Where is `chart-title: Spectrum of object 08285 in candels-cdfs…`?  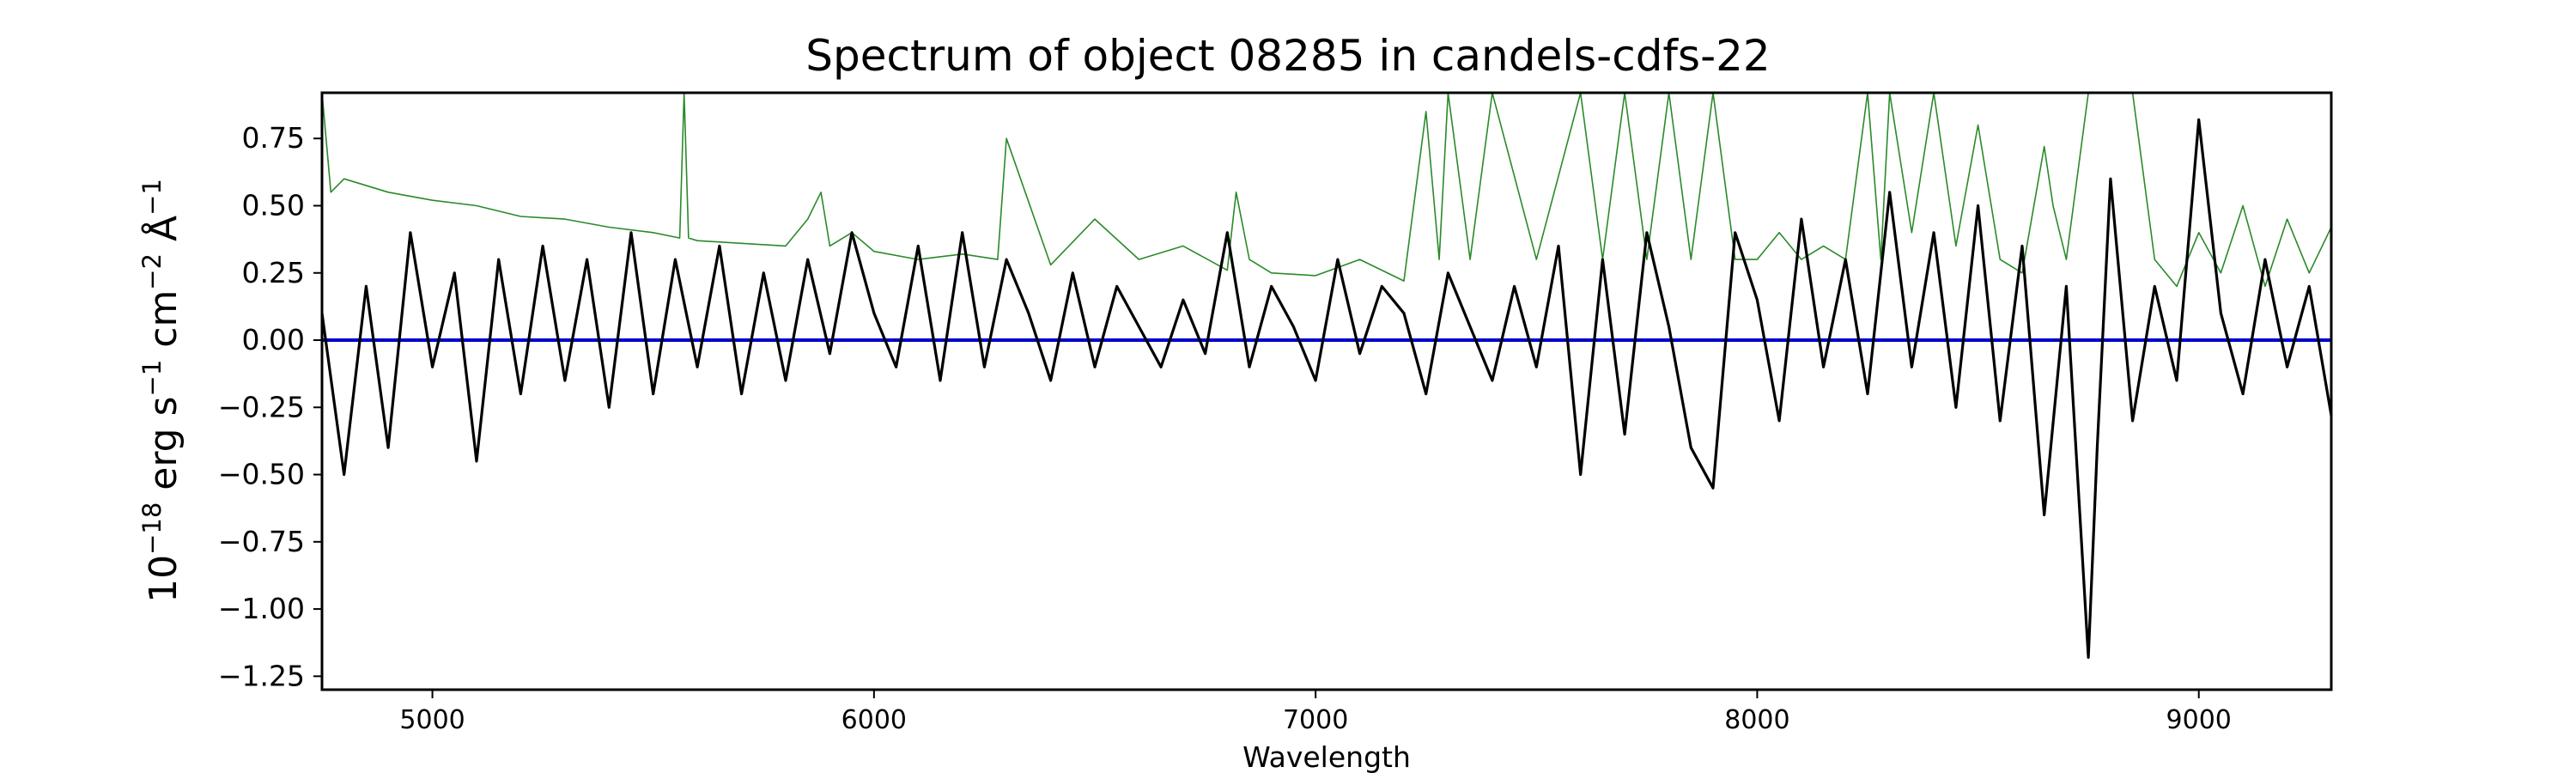 chart-title: Spectrum of object 08285 in candels-cdfs… is located at coordinates (1288, 56).